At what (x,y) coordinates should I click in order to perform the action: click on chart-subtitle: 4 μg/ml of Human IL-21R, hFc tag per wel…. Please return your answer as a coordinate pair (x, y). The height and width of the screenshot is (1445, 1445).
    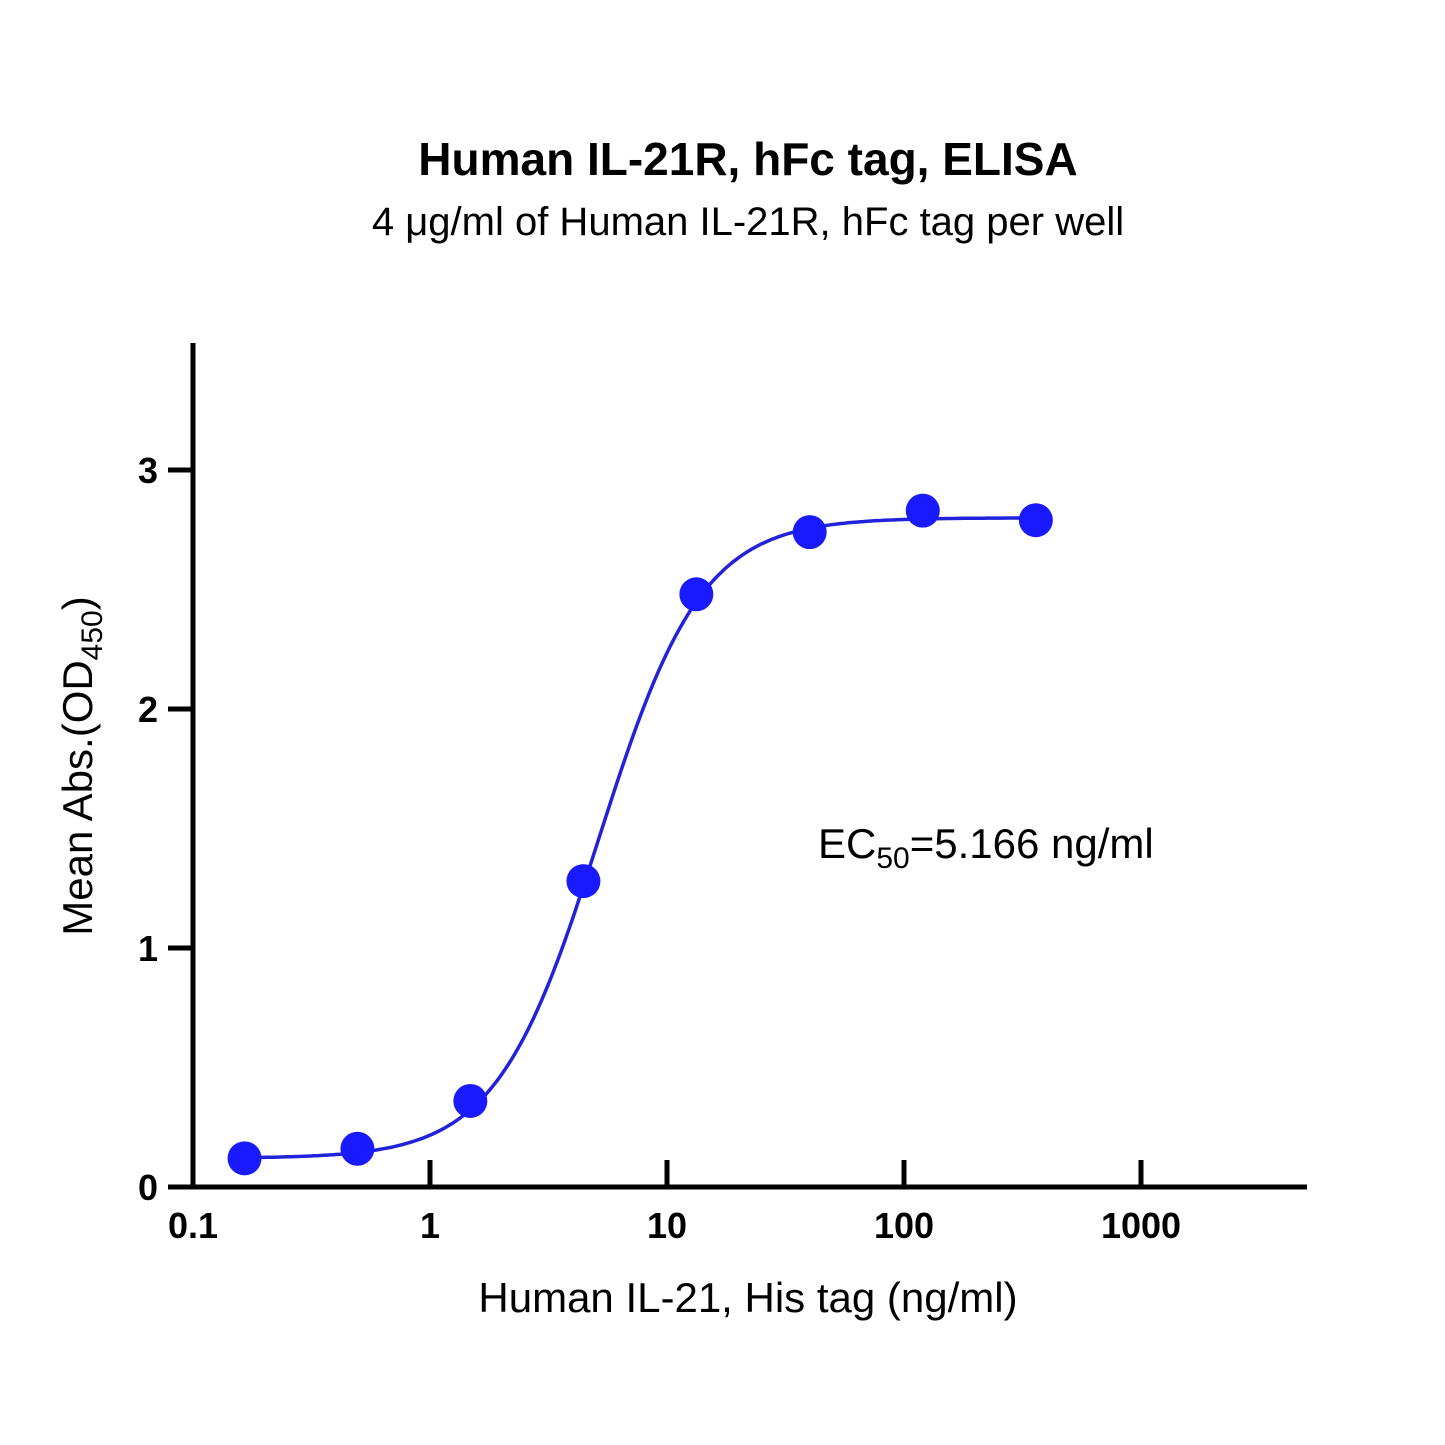
    Looking at the image, I should click on (748, 222).